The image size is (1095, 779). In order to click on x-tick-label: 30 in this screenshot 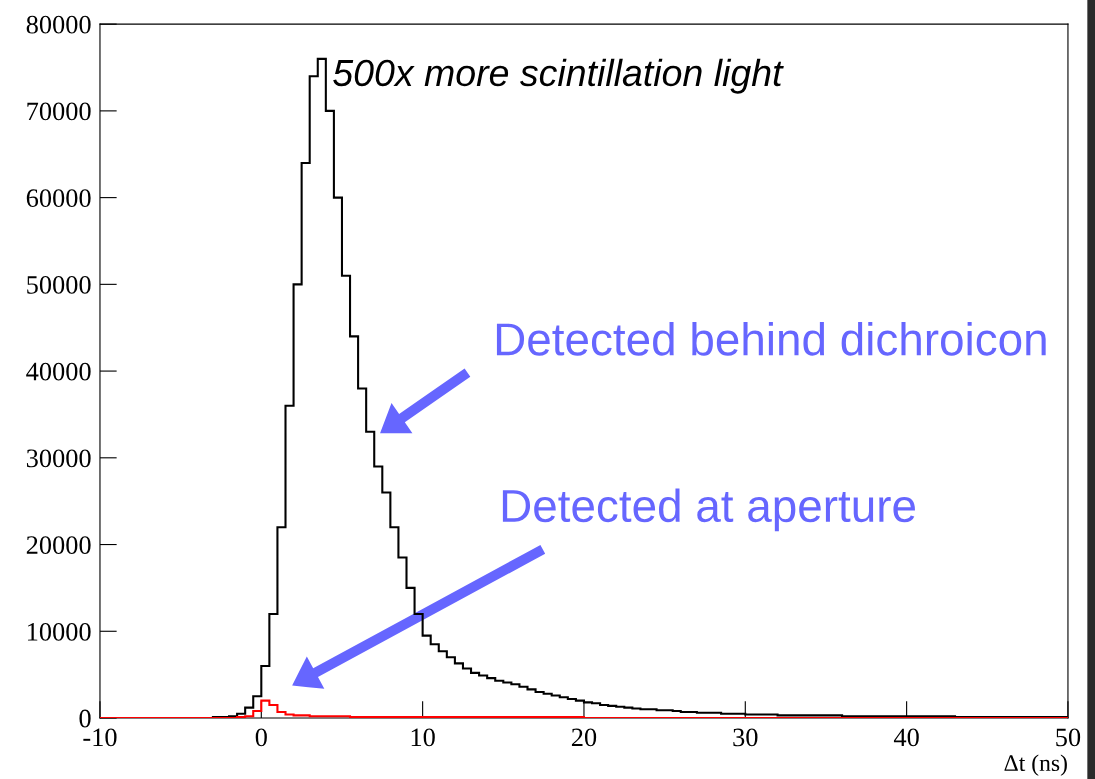, I will do `click(745, 737)`.